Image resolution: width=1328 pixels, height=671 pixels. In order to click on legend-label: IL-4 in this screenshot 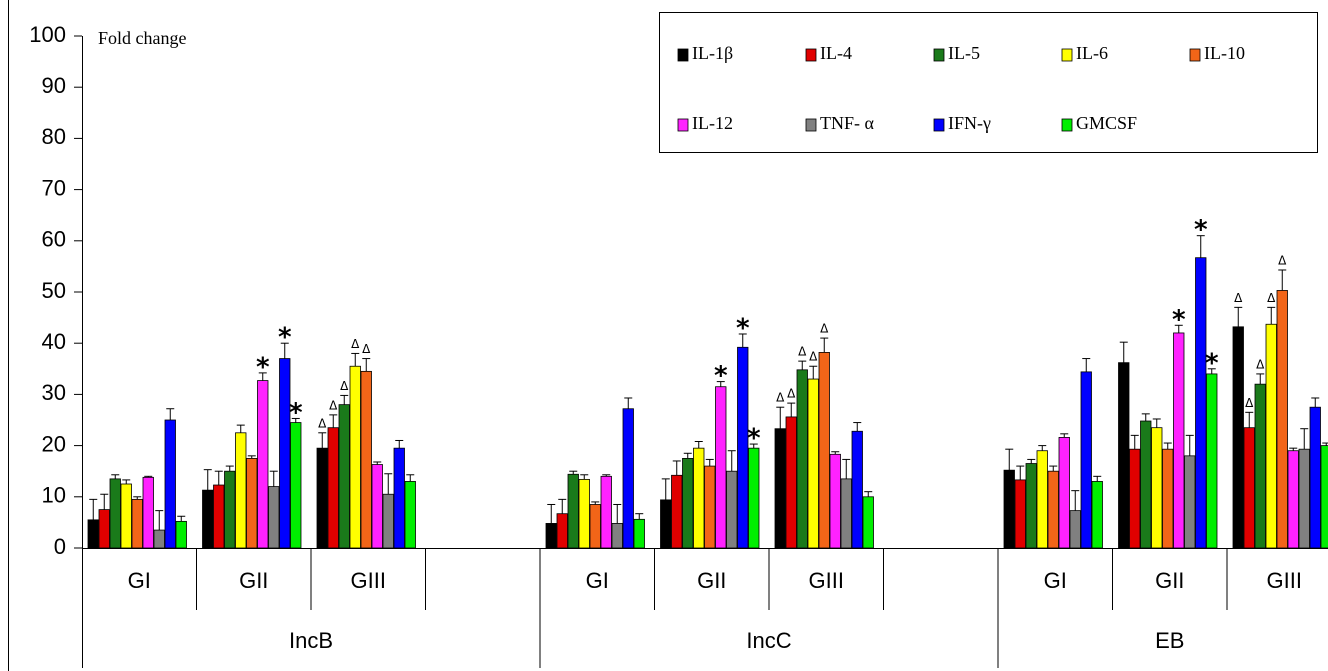, I will do `click(836, 53)`.